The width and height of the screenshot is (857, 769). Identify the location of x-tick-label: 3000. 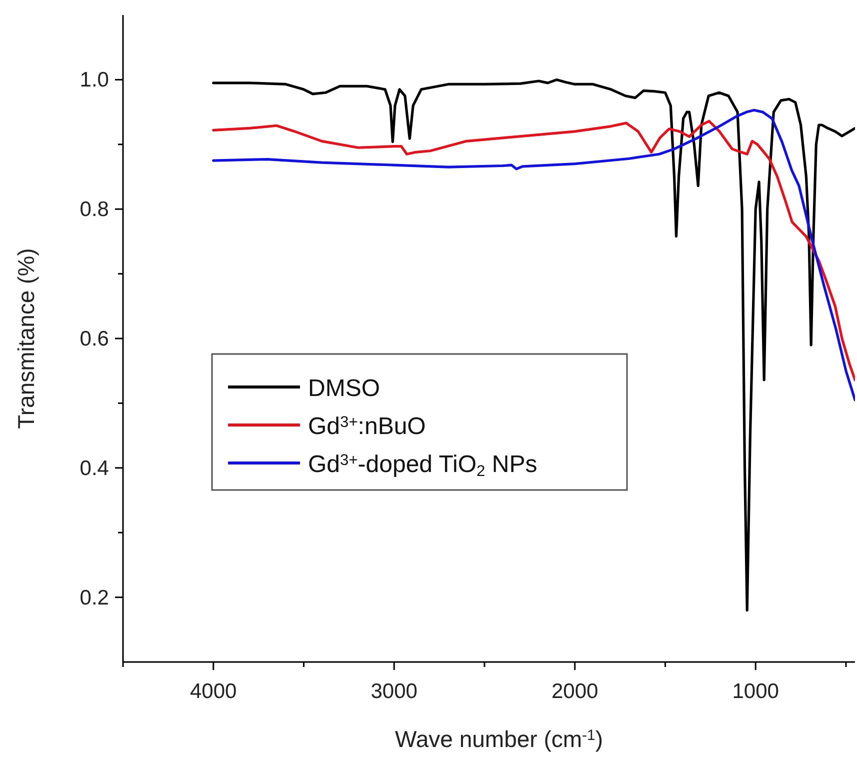
(394, 691).